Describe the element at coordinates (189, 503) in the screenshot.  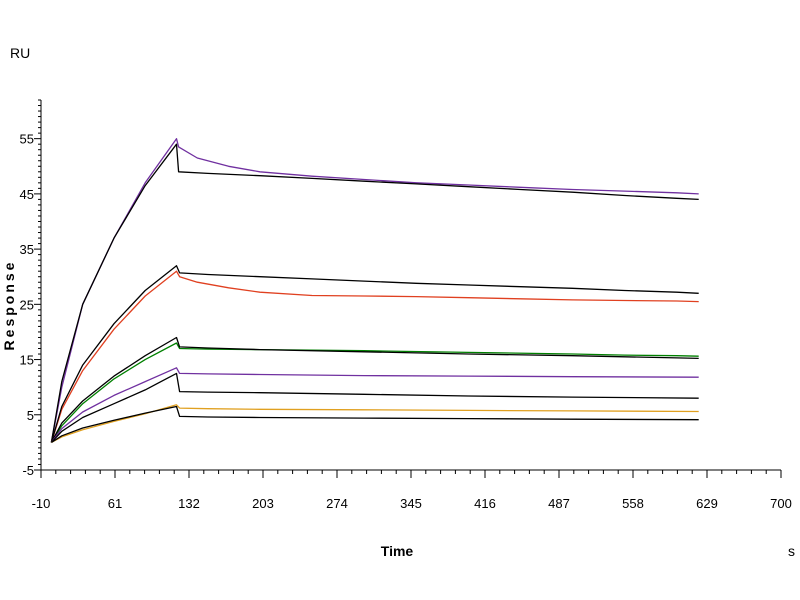
I see `x-tick-label: 132` at that location.